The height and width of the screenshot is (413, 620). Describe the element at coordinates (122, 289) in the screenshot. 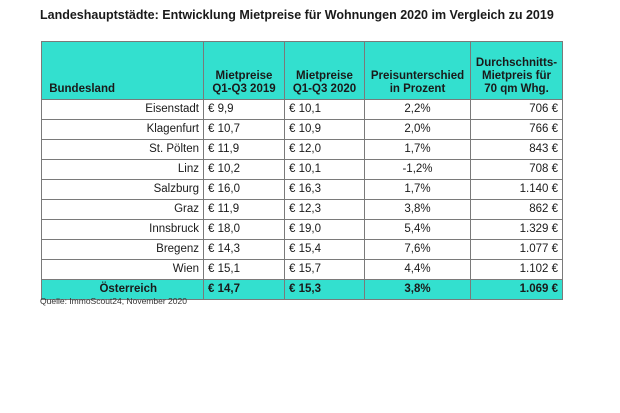

I see `cell-total-label: Österreich` at that location.